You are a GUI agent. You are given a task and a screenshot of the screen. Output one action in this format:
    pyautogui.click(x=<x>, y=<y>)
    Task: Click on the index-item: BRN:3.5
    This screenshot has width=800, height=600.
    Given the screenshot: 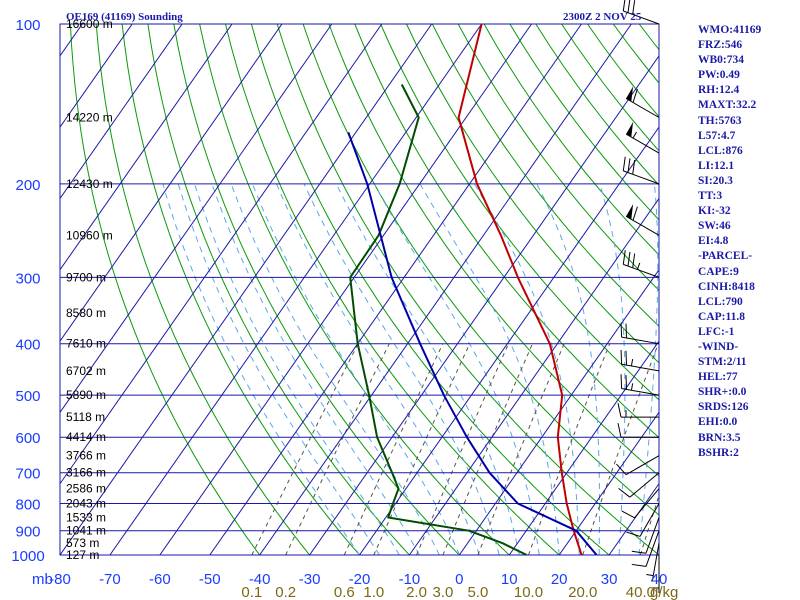 What is the action you would take?
    pyautogui.click(x=719, y=437)
    